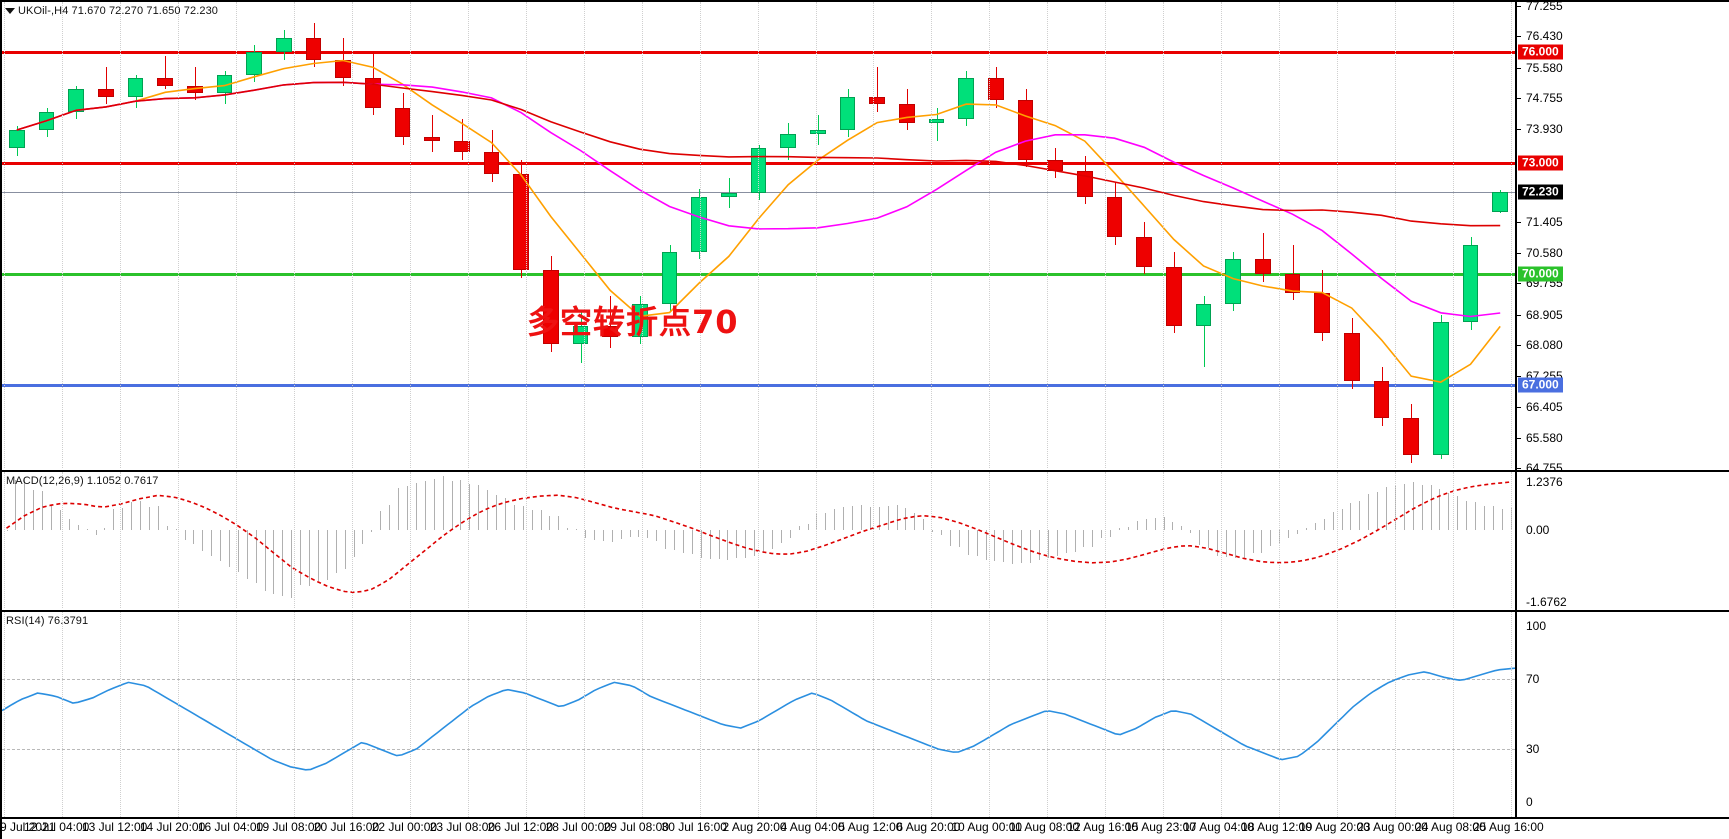  What do you see at coordinates (56, 827) in the screenshot?
I see `x-axis-label: 12 Jul 04:00` at bounding box center [56, 827].